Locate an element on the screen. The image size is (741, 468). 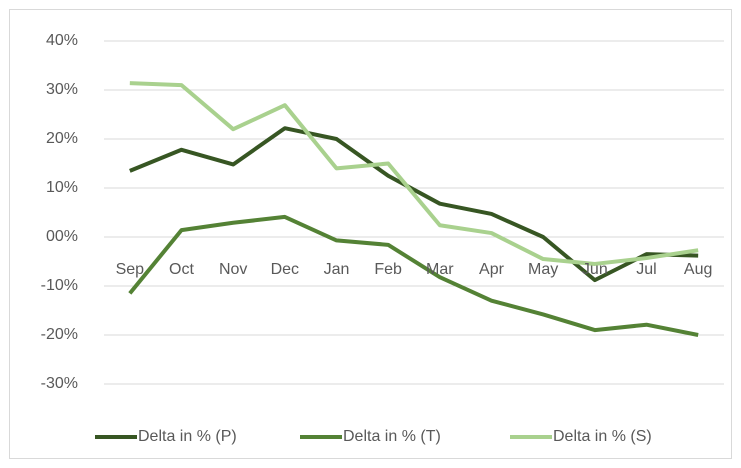
legend-label: Delta in % (T) is located at coordinates (392, 436).